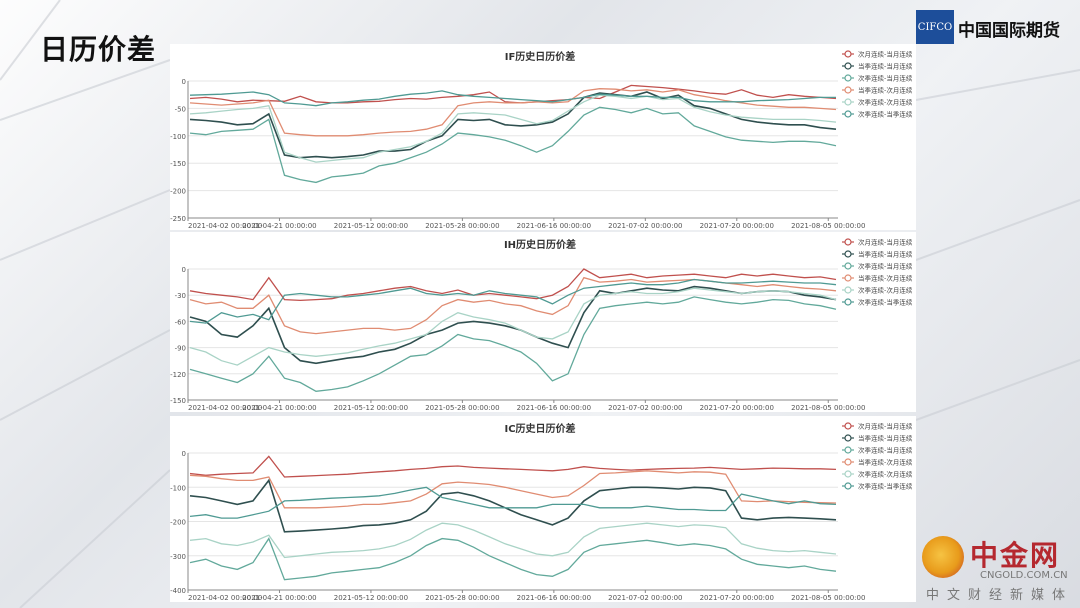 Image resolution: width=1080 pixels, height=608 pixels. I want to click on logo-name: 中国国际期货, so click(1009, 31).